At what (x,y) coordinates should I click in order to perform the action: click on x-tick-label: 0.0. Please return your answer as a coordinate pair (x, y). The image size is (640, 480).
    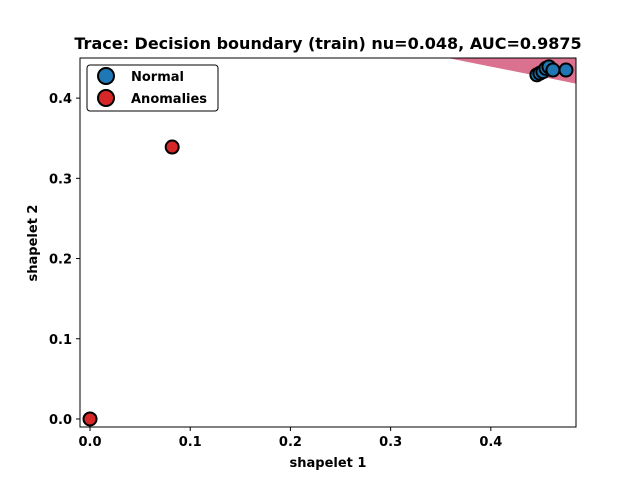
    Looking at the image, I should click on (90, 442).